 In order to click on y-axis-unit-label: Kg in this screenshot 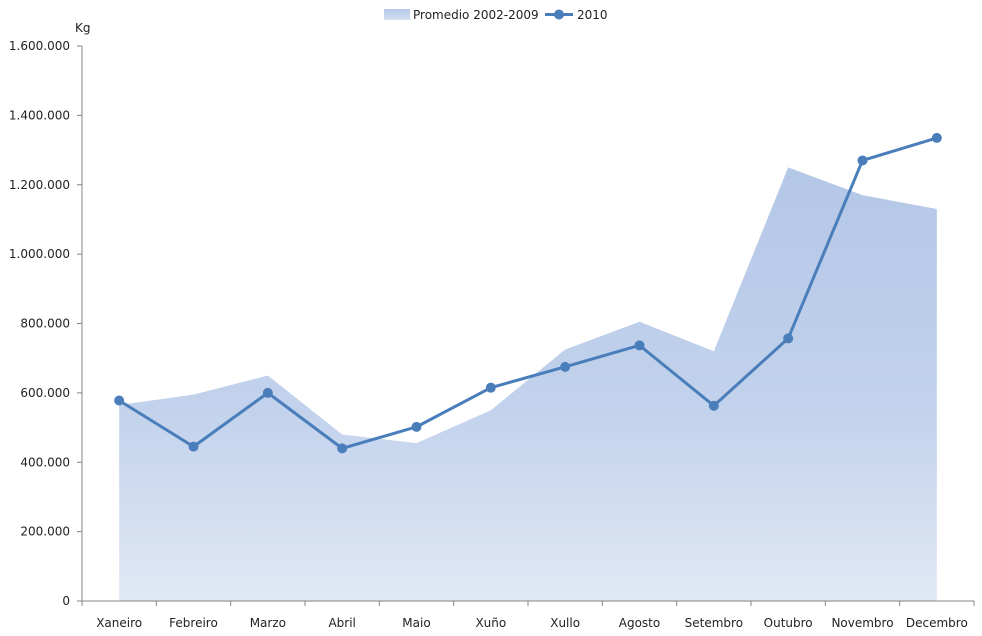, I will do `click(83, 28)`.